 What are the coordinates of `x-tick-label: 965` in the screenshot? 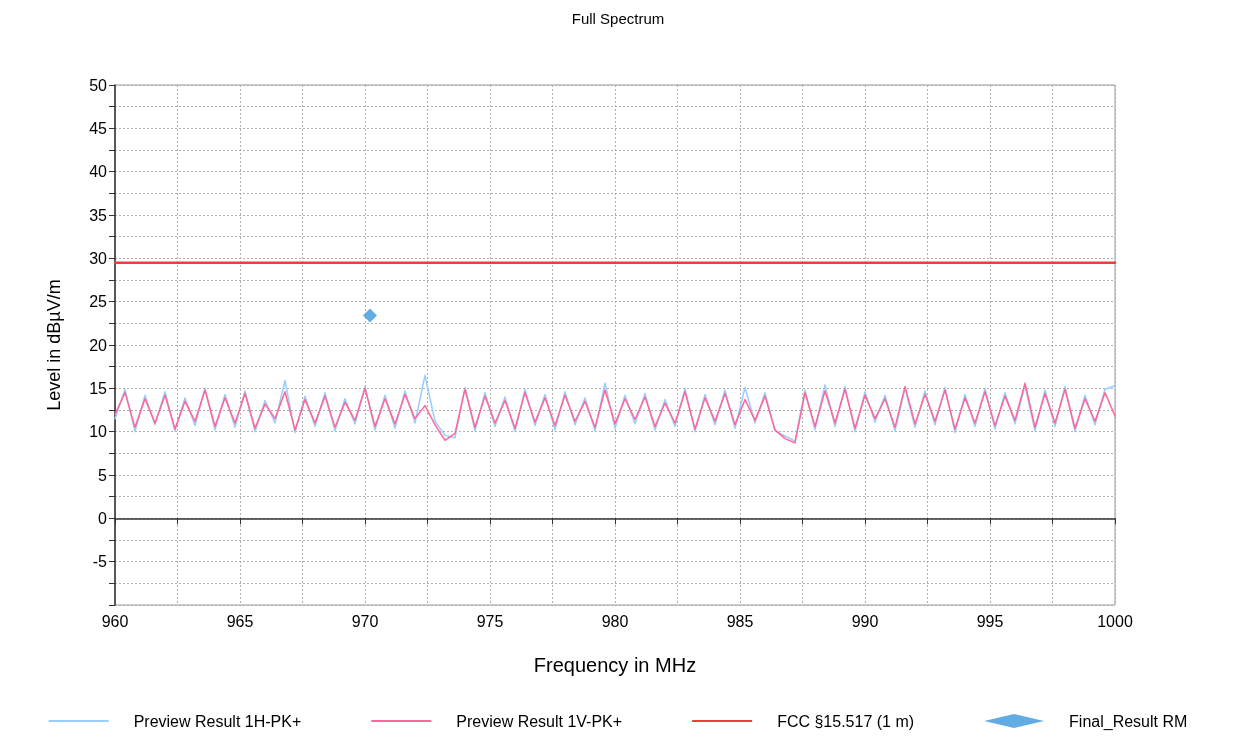 It's located at (240, 621).